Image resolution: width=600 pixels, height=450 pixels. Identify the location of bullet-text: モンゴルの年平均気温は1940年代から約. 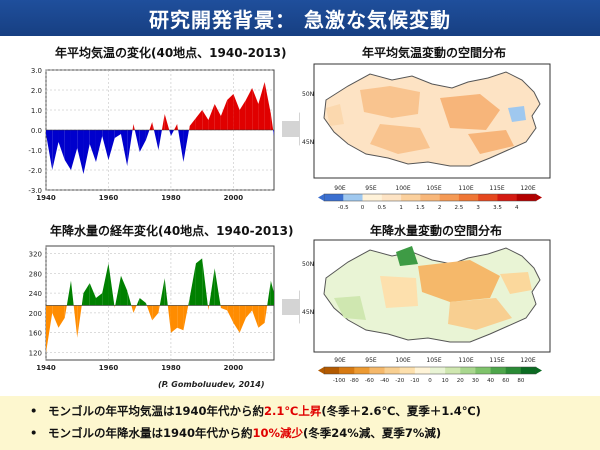
(156, 411).